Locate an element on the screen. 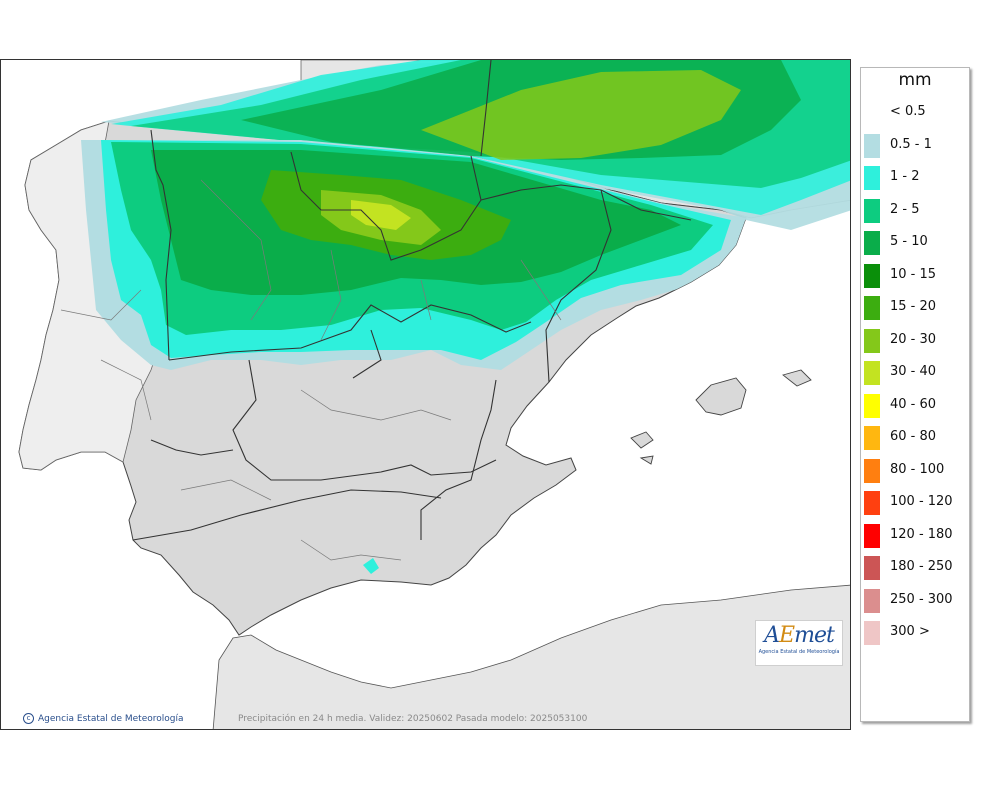 The height and width of the screenshot is (790, 1000). legend-item: 30 - 40 is located at coordinates (915, 374).